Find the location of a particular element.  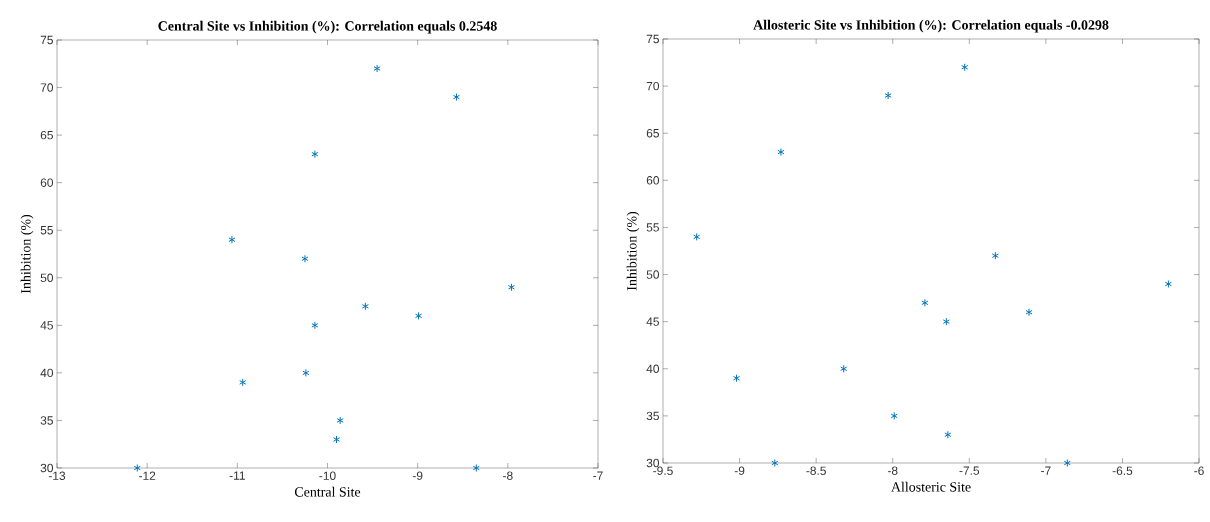

x-tick-label: -6.5 is located at coordinates (1122, 470).